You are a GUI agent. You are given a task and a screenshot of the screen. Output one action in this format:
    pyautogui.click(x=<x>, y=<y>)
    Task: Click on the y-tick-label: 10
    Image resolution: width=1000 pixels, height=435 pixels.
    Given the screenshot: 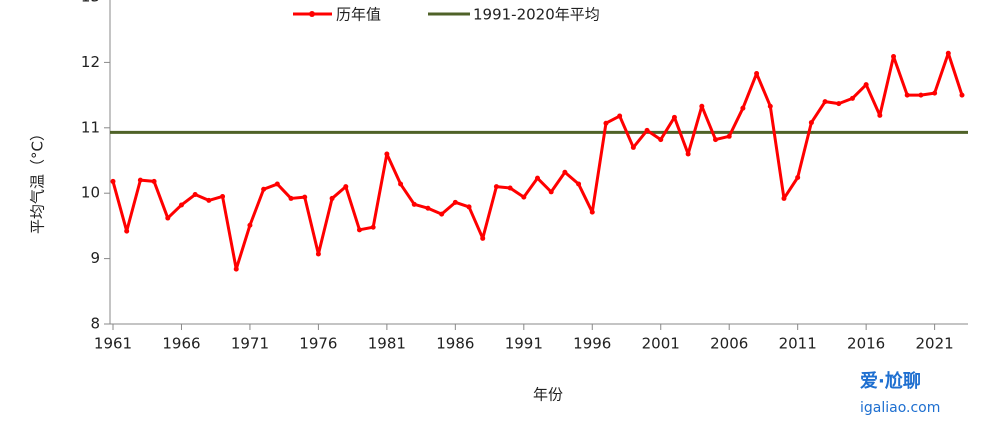 What is the action you would take?
    pyautogui.click(x=90, y=193)
    